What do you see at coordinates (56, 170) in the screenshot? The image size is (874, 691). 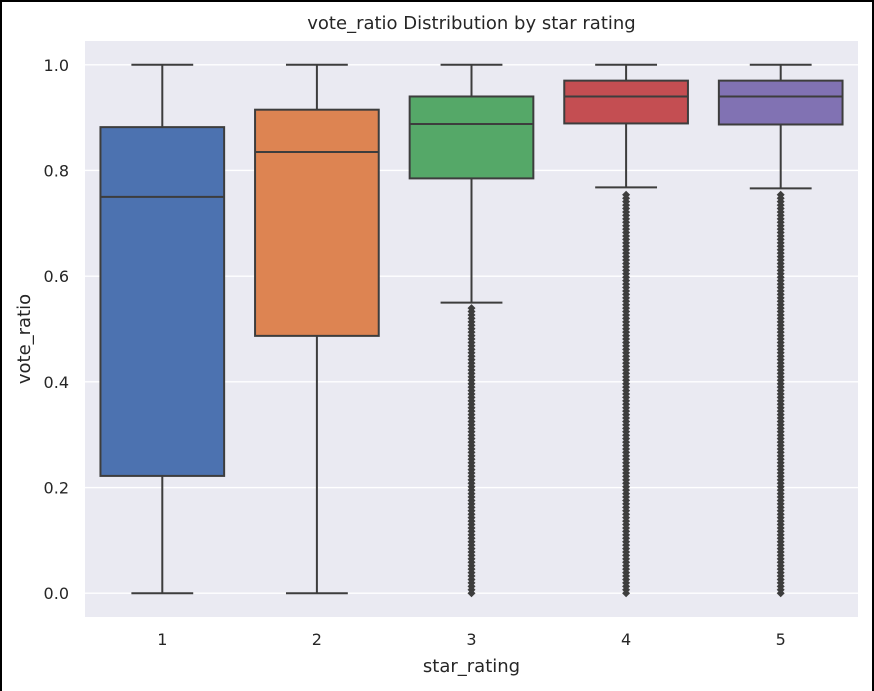 I see `y-tick-label: 0.8` at bounding box center [56, 170].